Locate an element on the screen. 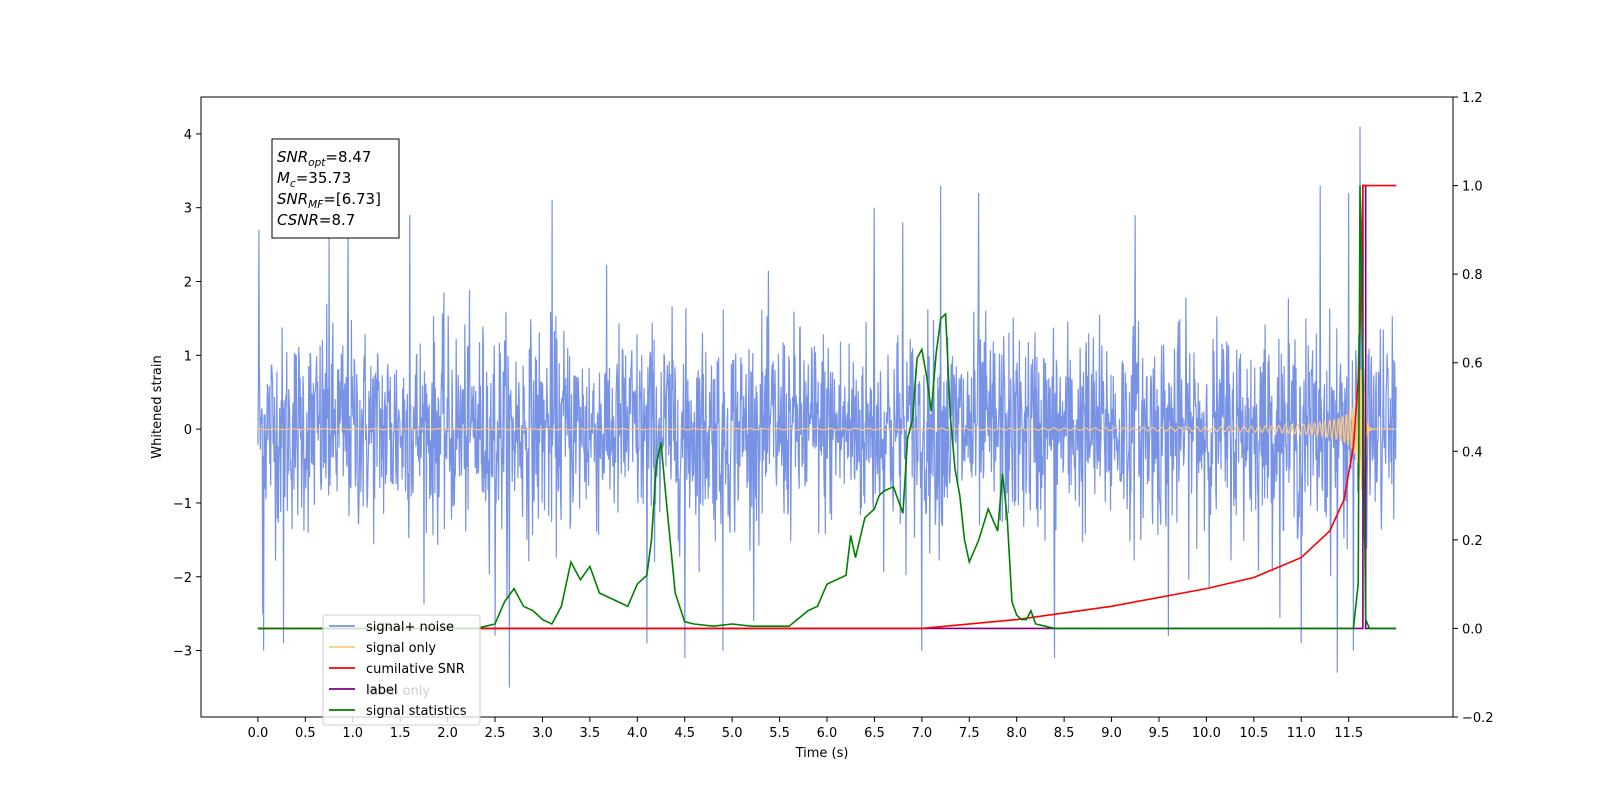 This screenshot has height=804, width=1600. x-tick-label: 3.0 is located at coordinates (542, 733).